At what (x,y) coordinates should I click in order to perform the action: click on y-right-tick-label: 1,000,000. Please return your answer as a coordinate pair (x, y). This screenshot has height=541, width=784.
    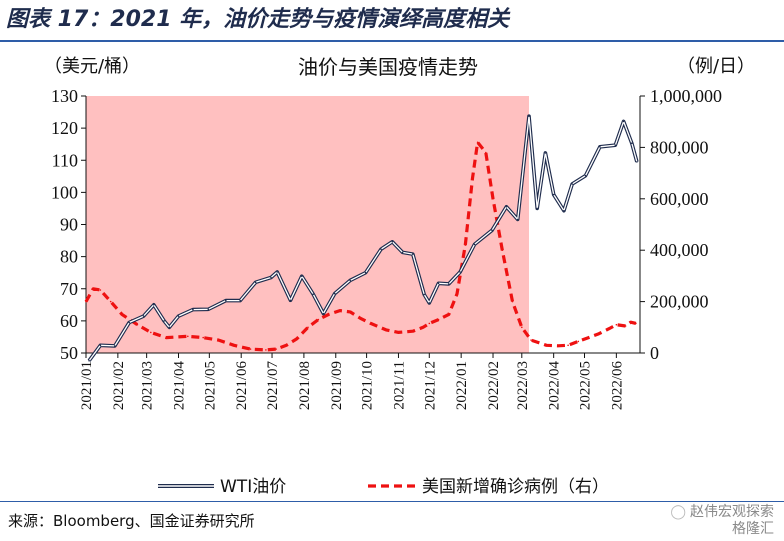
    Looking at the image, I should click on (686, 96).